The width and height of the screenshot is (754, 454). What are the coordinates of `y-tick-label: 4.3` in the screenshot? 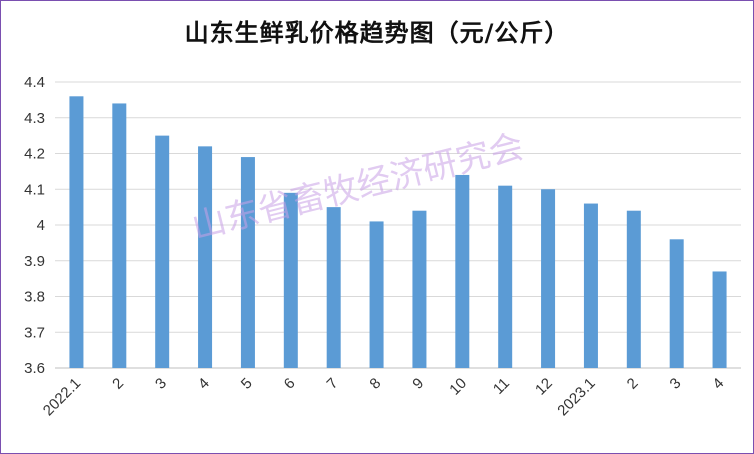 It's located at (34, 118).